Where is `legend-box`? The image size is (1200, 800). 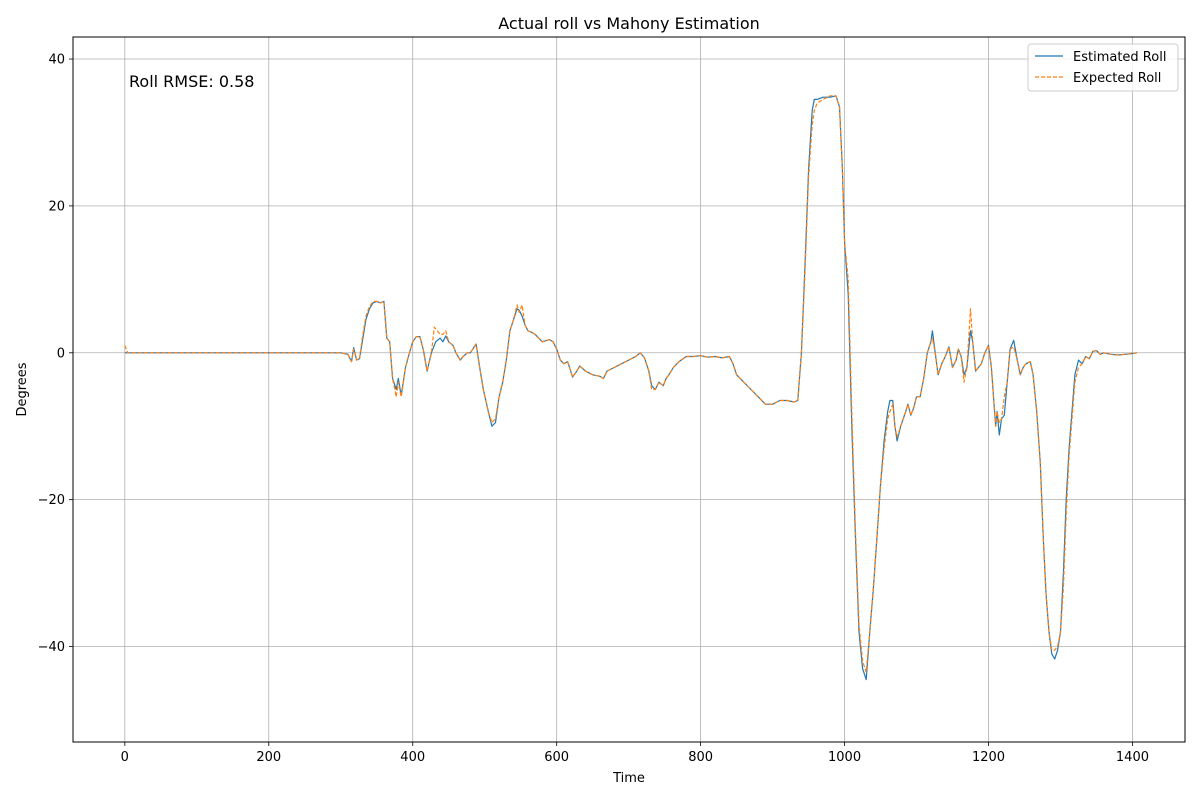 legend-box is located at coordinates (1103, 67).